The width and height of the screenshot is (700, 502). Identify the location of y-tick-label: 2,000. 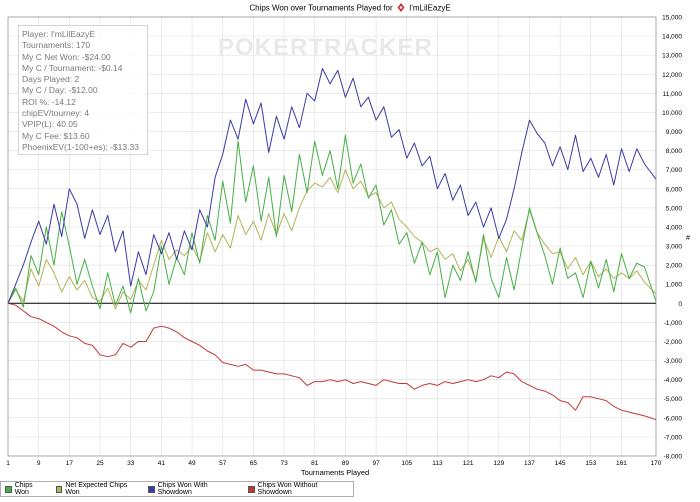
(674, 266).